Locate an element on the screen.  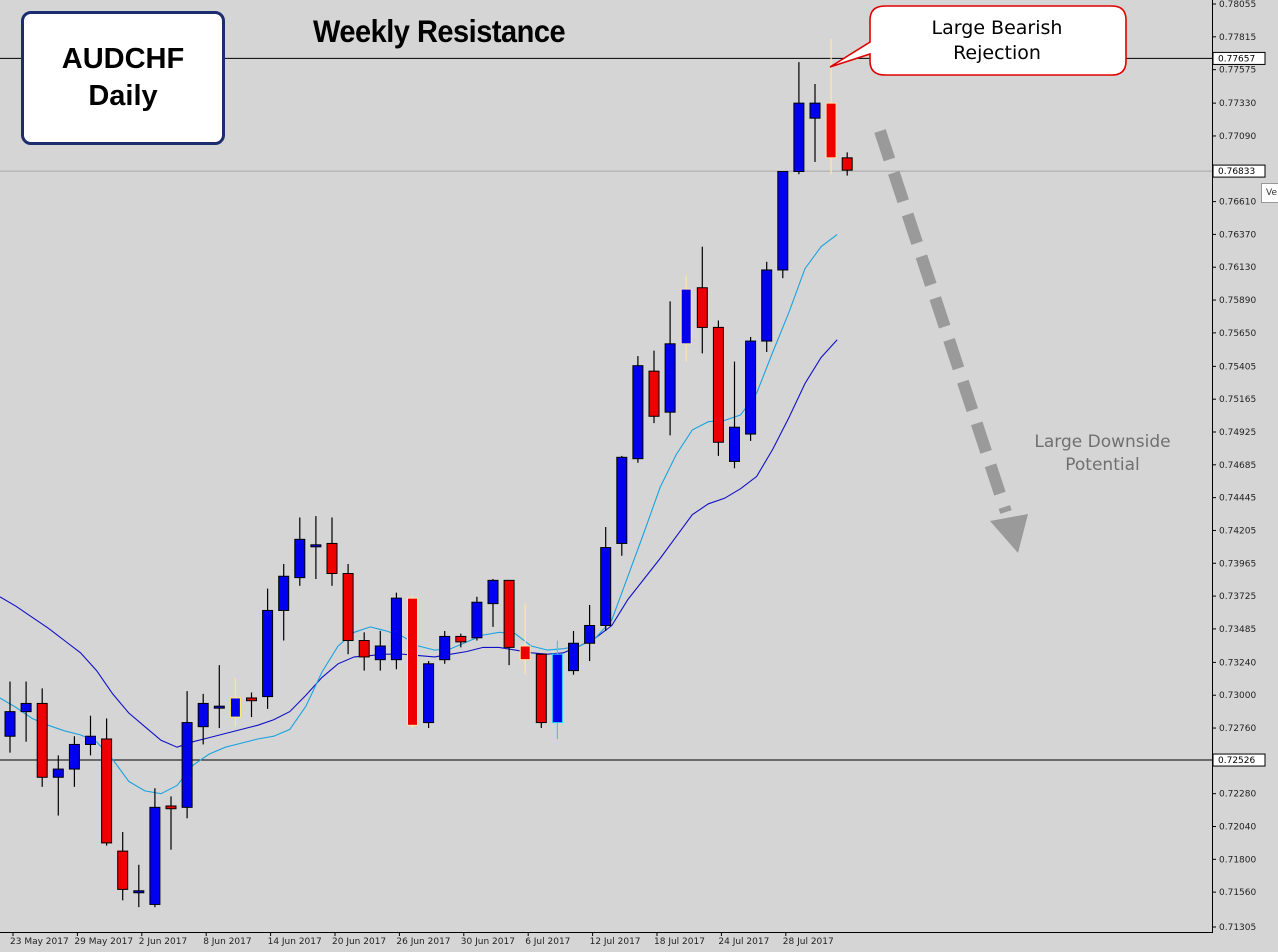
x-tick-label: 30 Jun 2017 is located at coordinates (488, 942).